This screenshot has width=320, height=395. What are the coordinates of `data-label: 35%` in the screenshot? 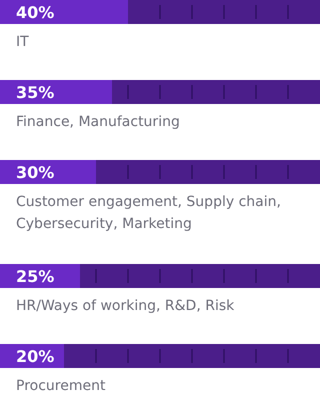 It's located at (35, 92).